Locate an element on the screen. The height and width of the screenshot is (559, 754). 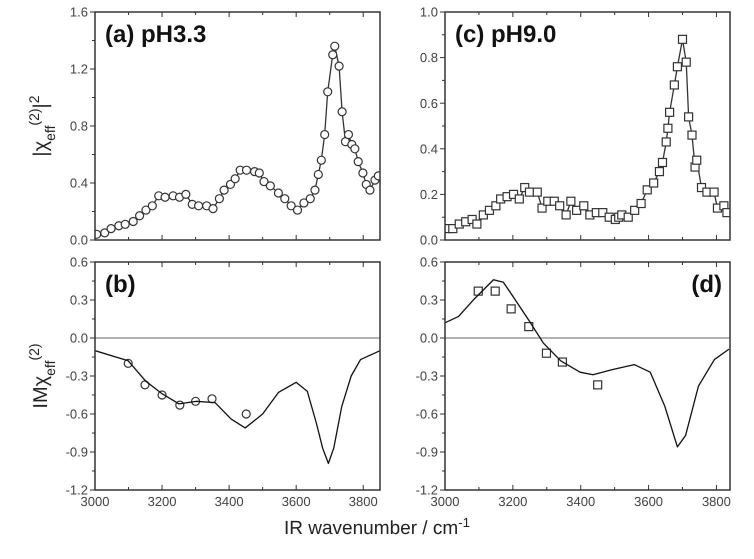
line-series is located at coordinates (237, 407).